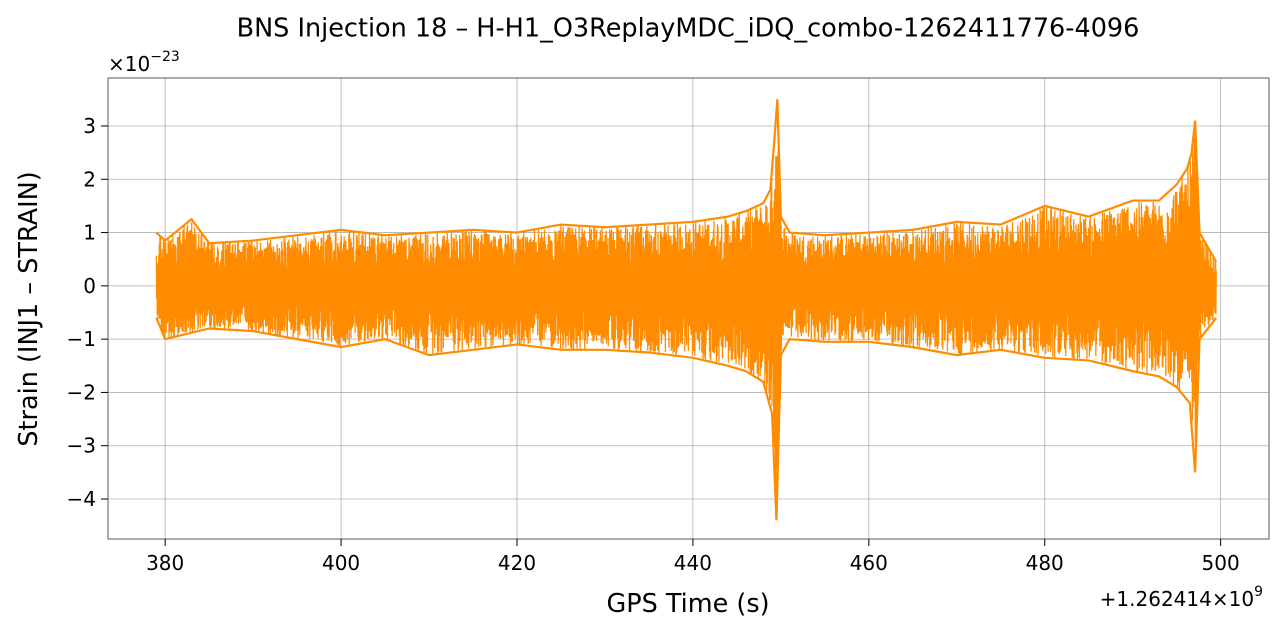 Image resolution: width=1284 pixels, height=637 pixels. I want to click on y-tick-label: 1, so click(89, 233).